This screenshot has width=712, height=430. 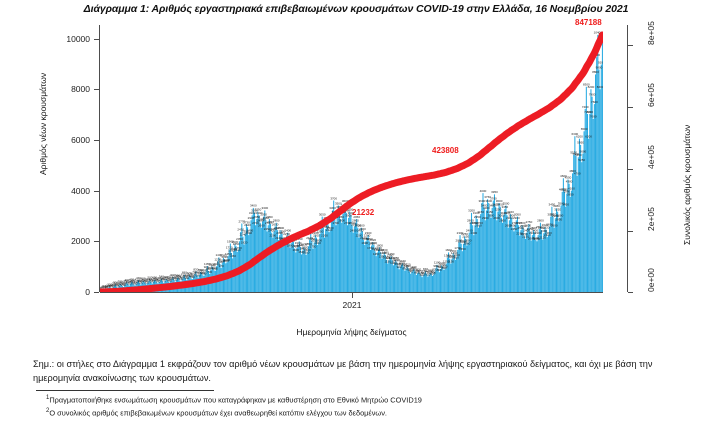 I want to click on bar-value-label: 210, so click(x=116, y=285).